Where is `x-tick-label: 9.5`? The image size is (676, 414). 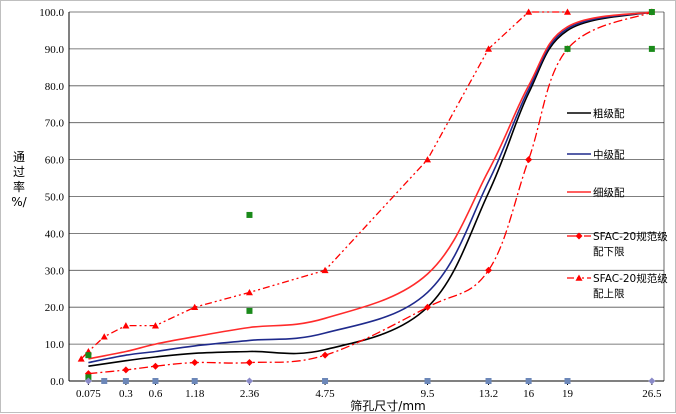
x-tick-label: 9.5 is located at coordinates (428, 394).